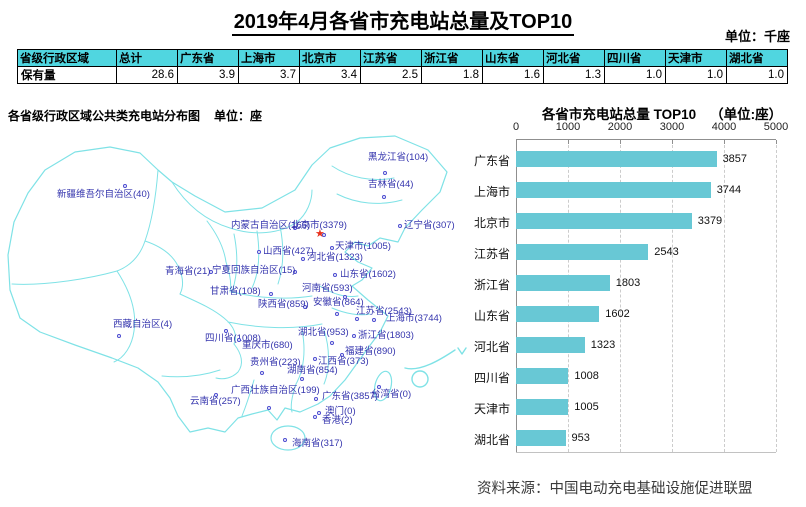 Image resolution: width=806 pixels, height=507 pixels. I want to click on bar-row: 浙江省 1803, so click(625, 283).